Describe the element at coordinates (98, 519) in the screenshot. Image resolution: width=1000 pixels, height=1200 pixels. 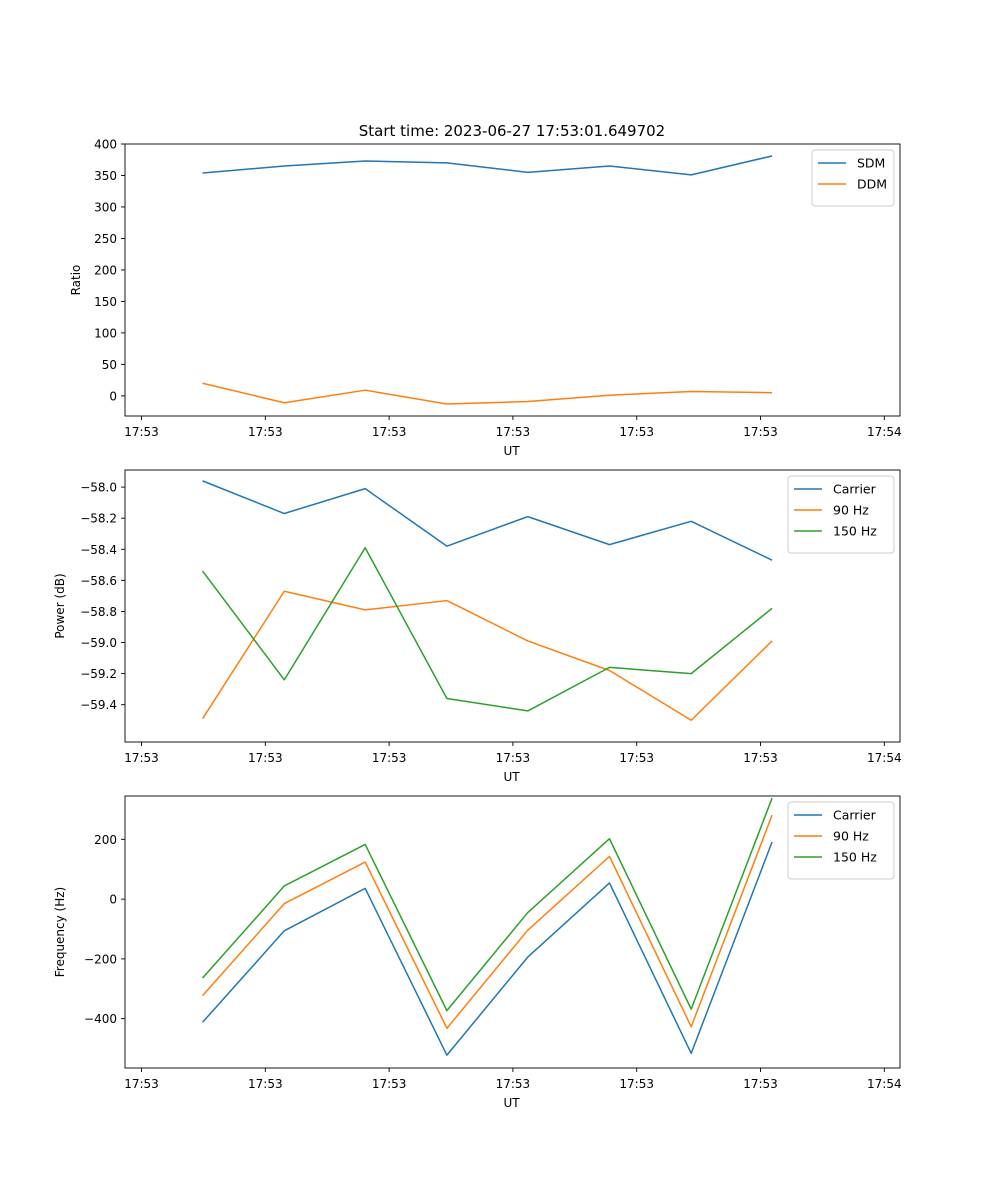
I see `y-tick-label: −58.2` at that location.